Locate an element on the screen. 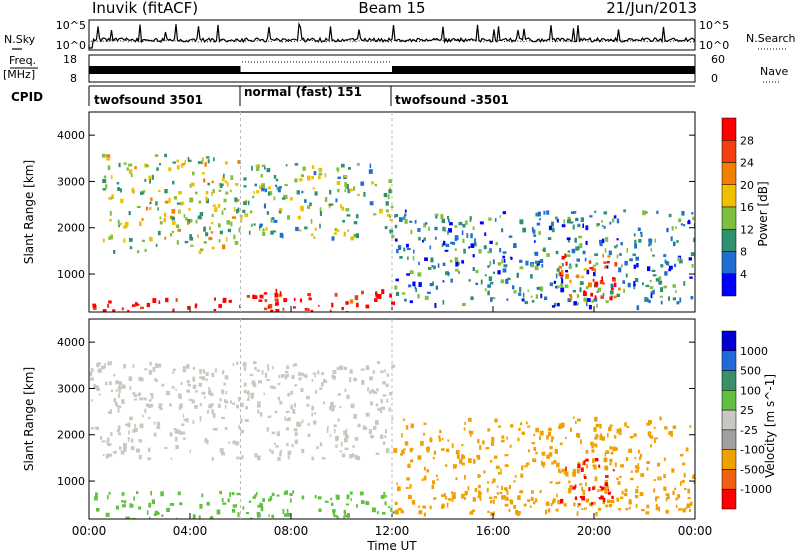  x-axis-label: Time UT is located at coordinates (391, 546).